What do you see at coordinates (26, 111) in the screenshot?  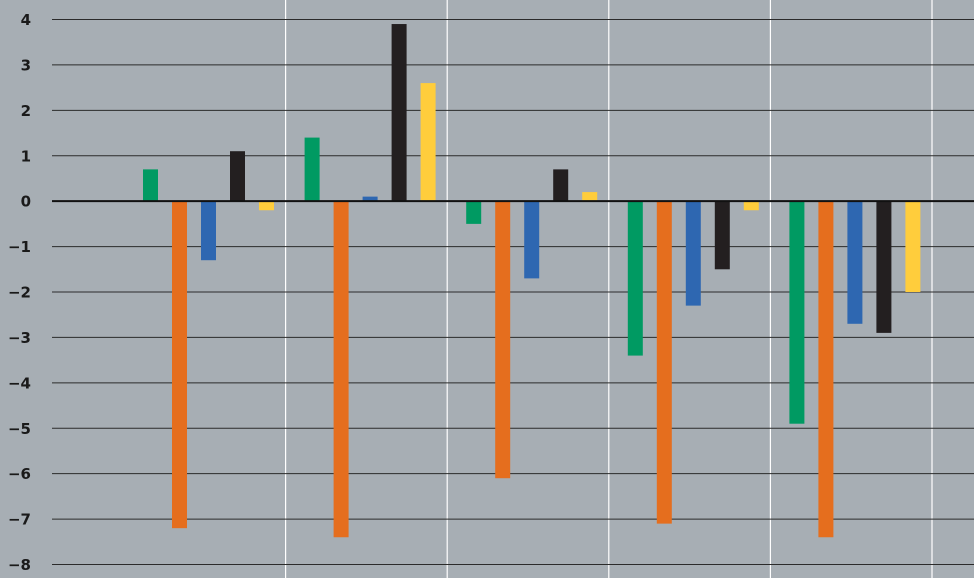 I see `y-tick-label: 2` at bounding box center [26, 111].